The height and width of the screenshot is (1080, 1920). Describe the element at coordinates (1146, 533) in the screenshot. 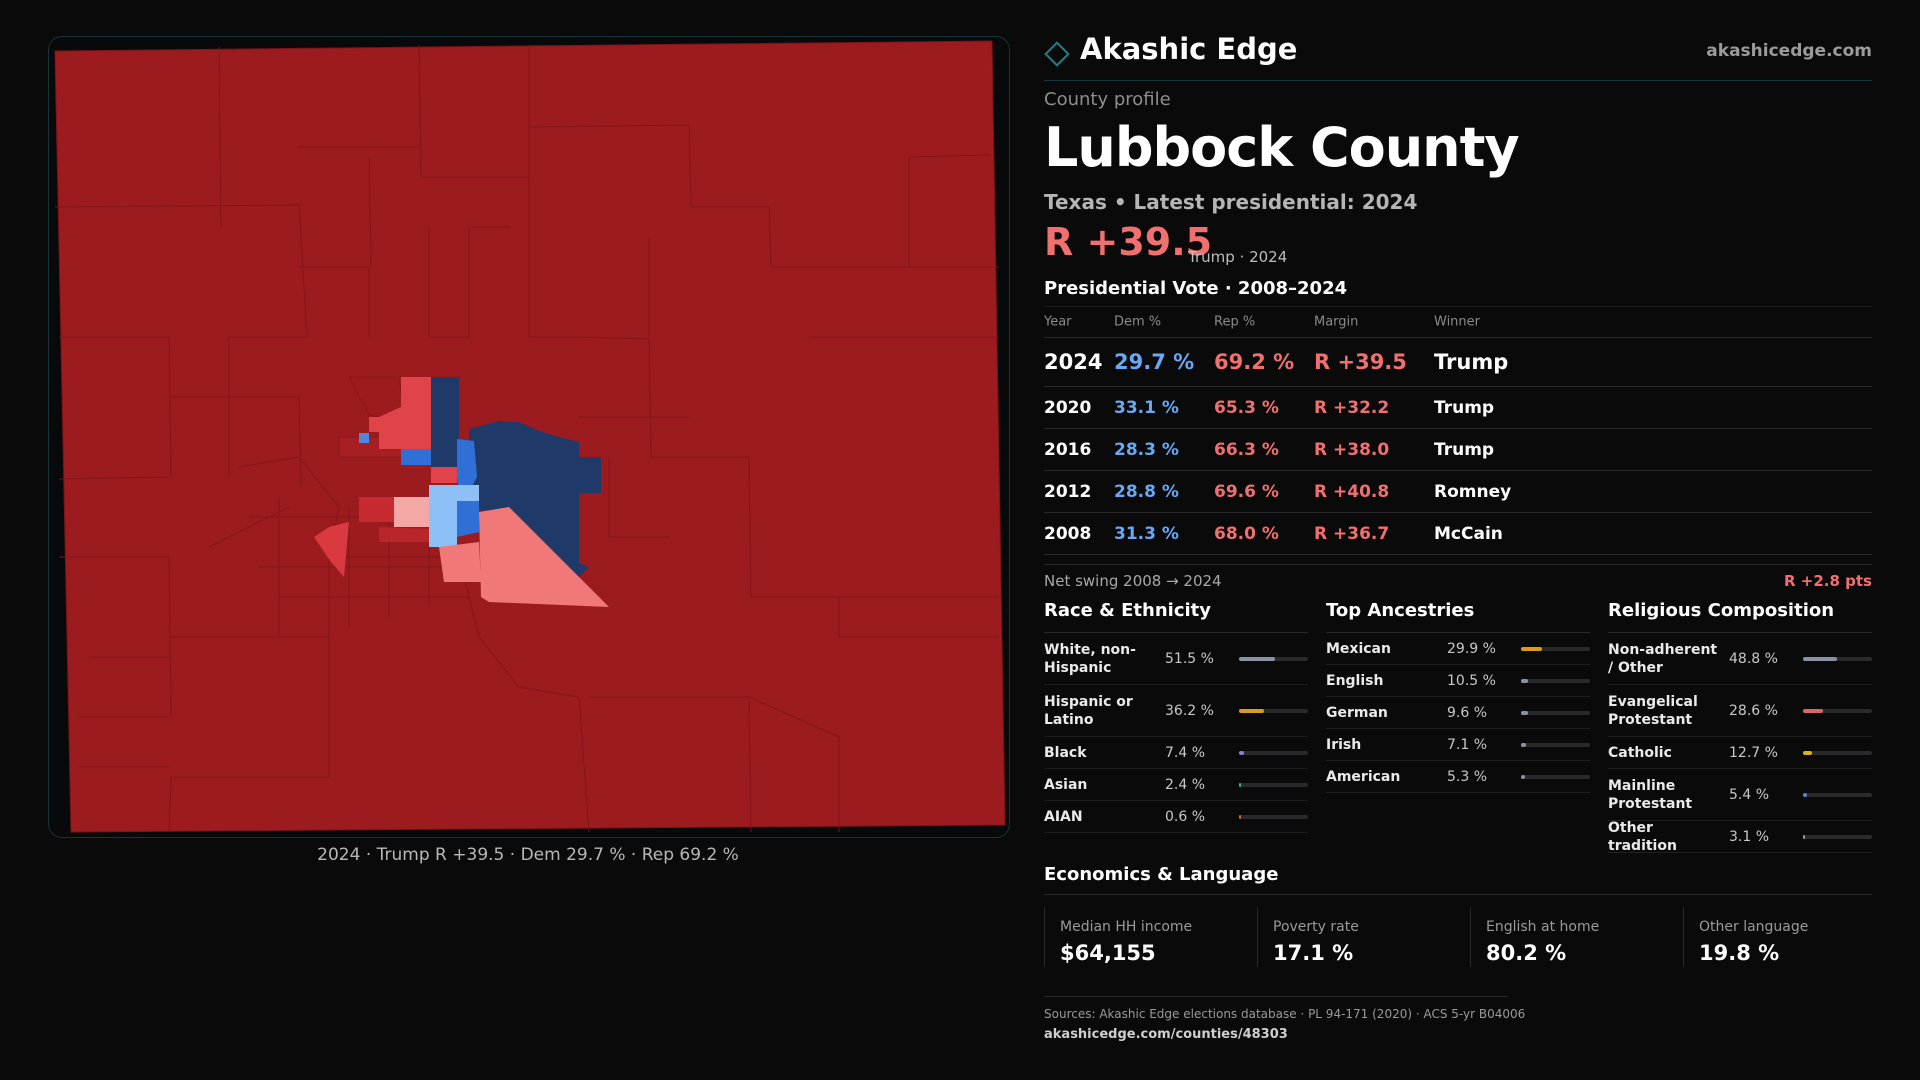

I see `cell-dem: 31.3 %` at that location.